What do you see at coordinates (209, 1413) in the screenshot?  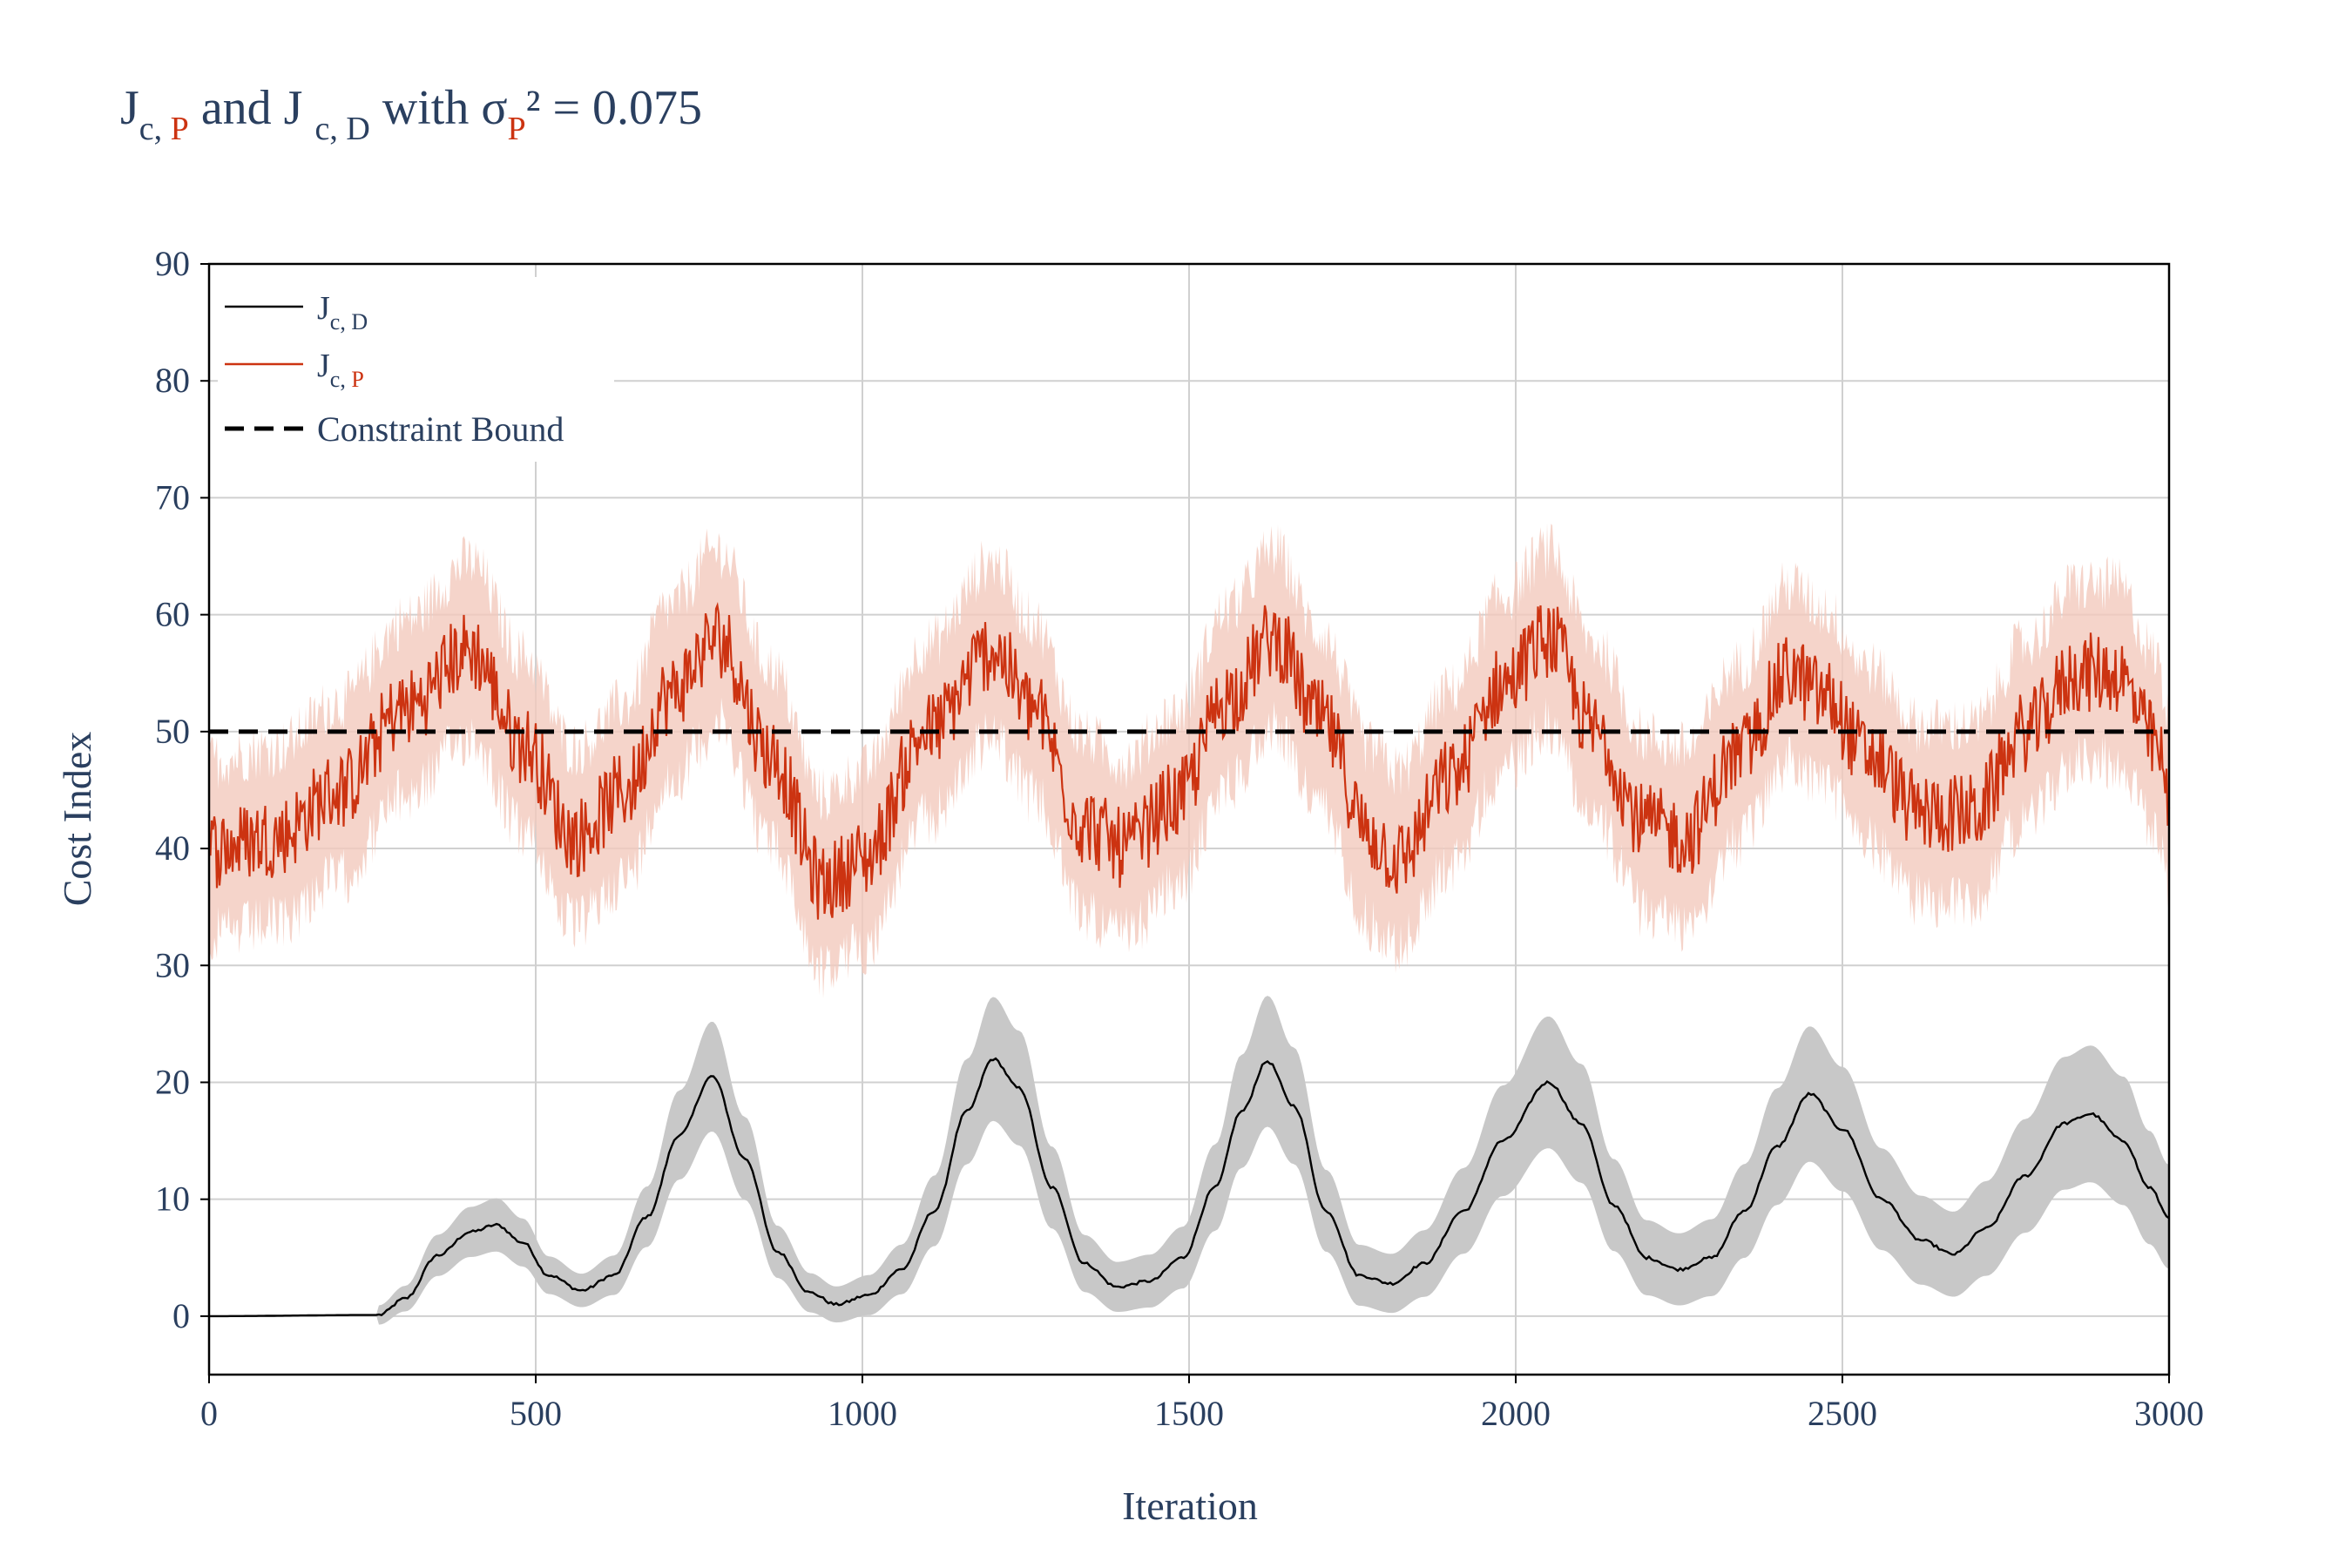 I see `x-tick-label: 0` at bounding box center [209, 1413].